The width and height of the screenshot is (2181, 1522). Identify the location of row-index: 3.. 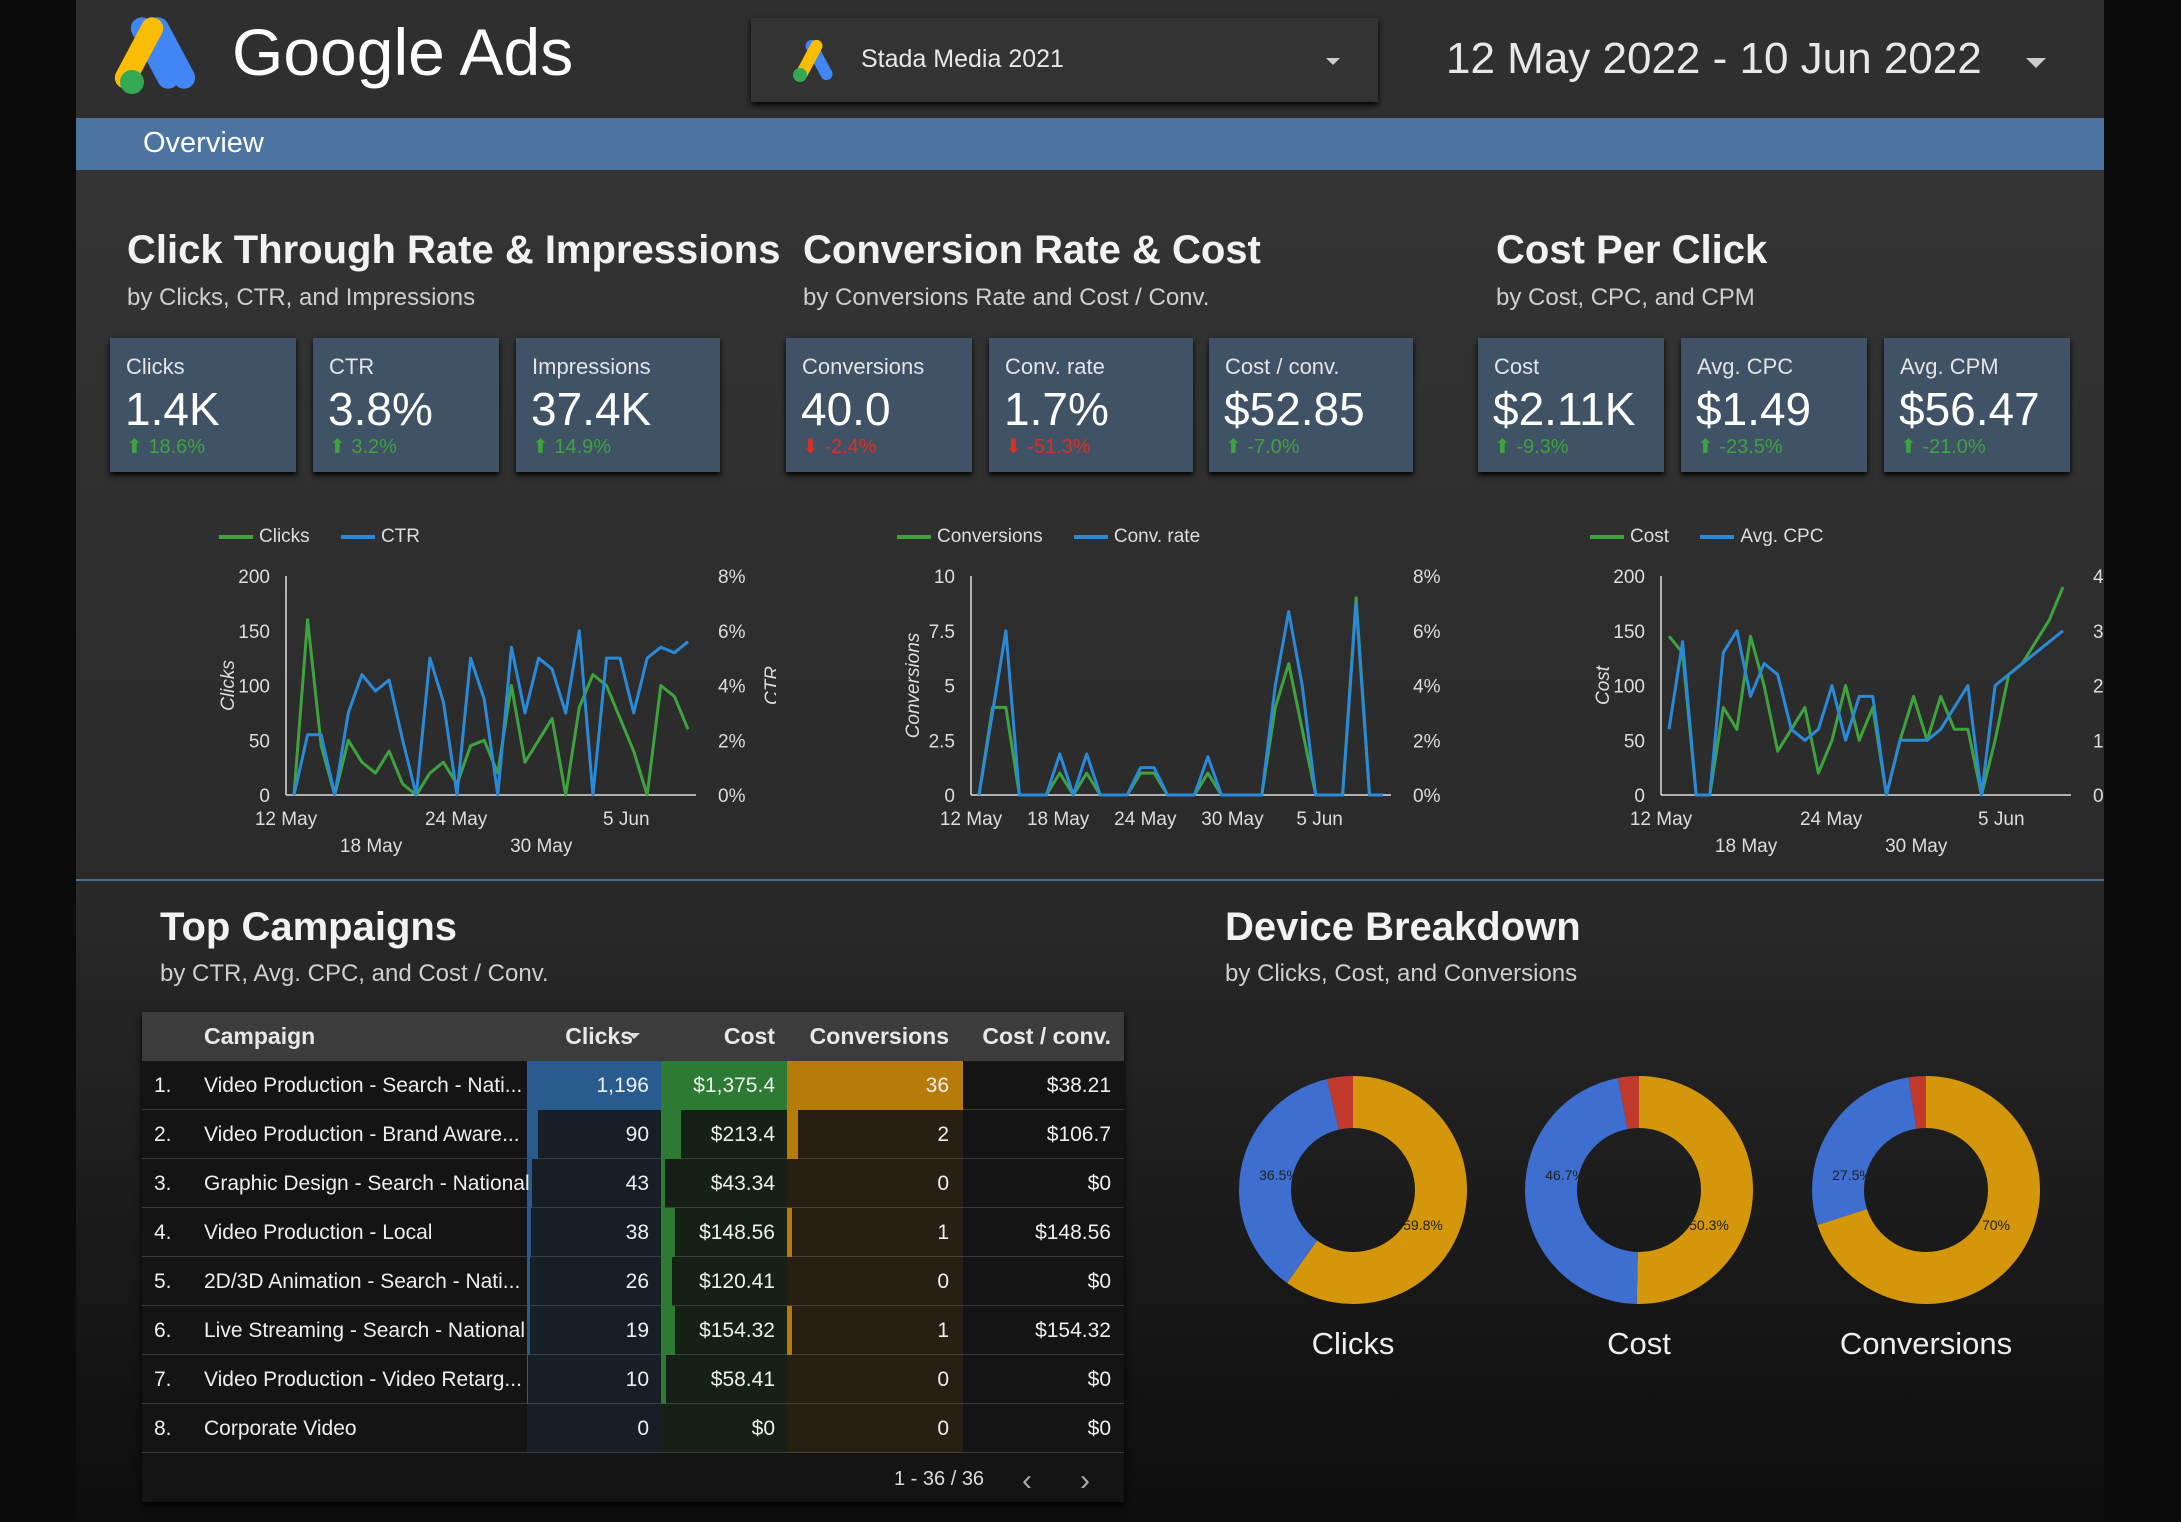
(163, 1183).